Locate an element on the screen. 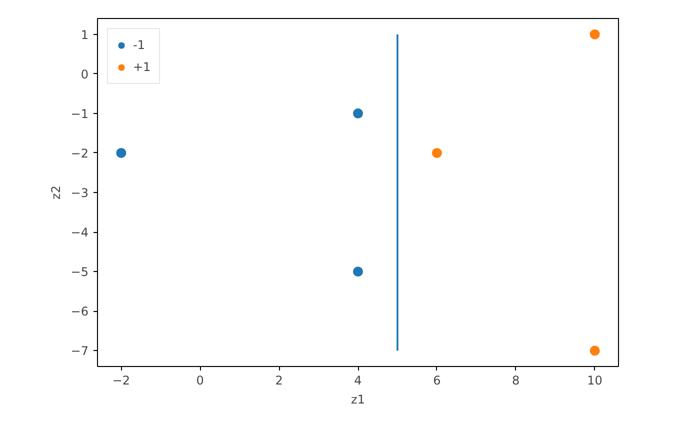  legend-label: +1 is located at coordinates (142, 67).